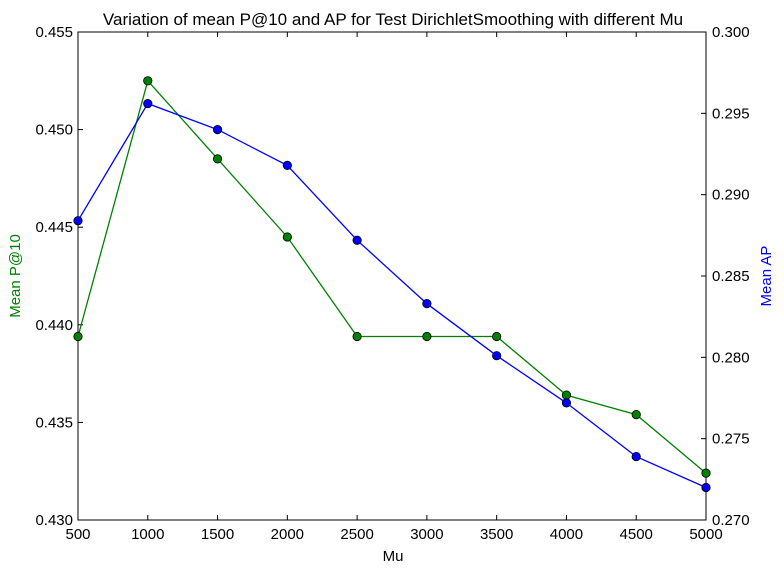 The width and height of the screenshot is (784, 579). Describe the element at coordinates (54, 130) in the screenshot. I see `y-left-tick-label: 0.450` at that location.